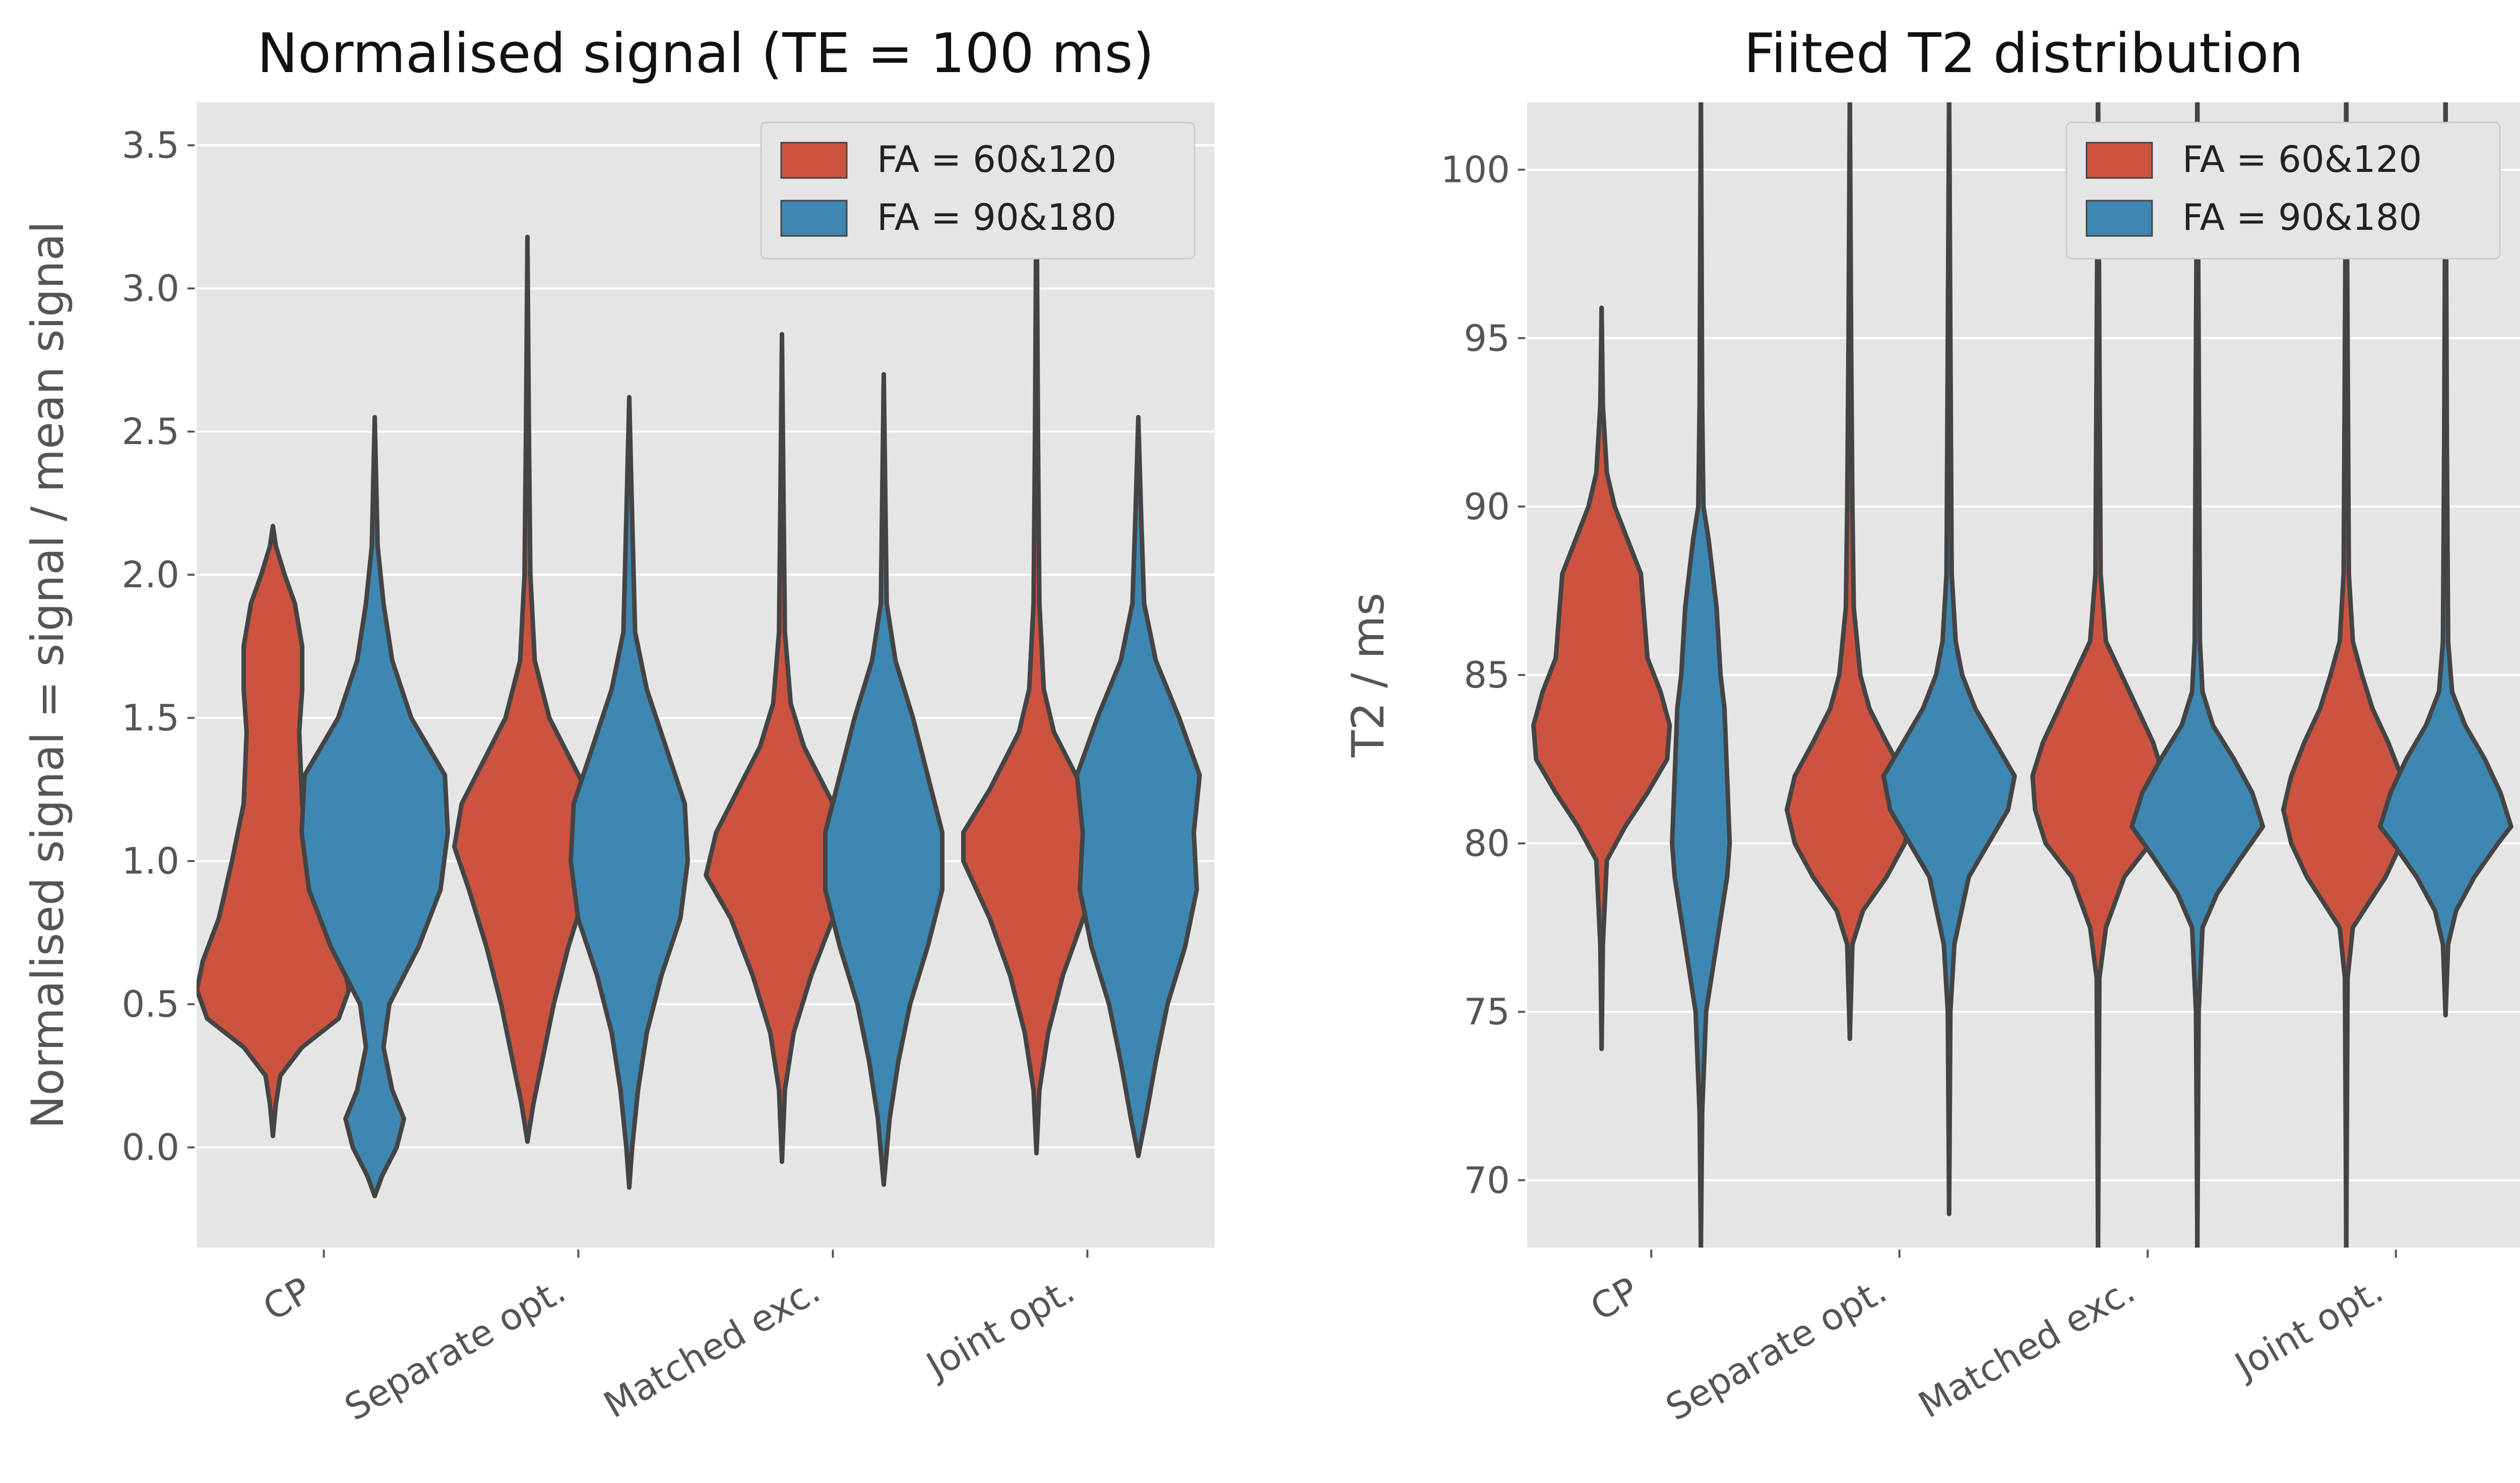  Describe the element at coordinates (1476, 170) in the screenshot. I see `y-tick-label: 100` at that location.